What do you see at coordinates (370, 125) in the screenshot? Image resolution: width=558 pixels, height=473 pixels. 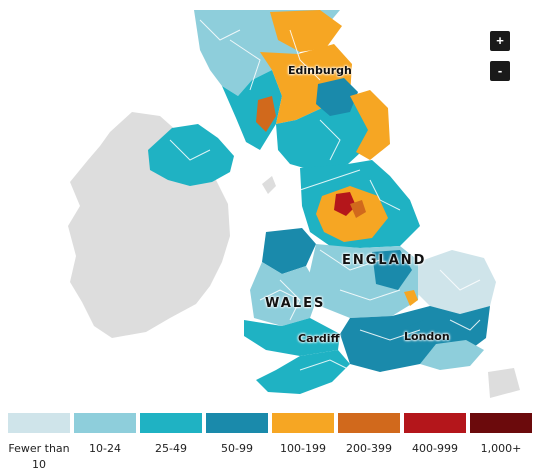 I see `region-north-east-coast` at bounding box center [370, 125].